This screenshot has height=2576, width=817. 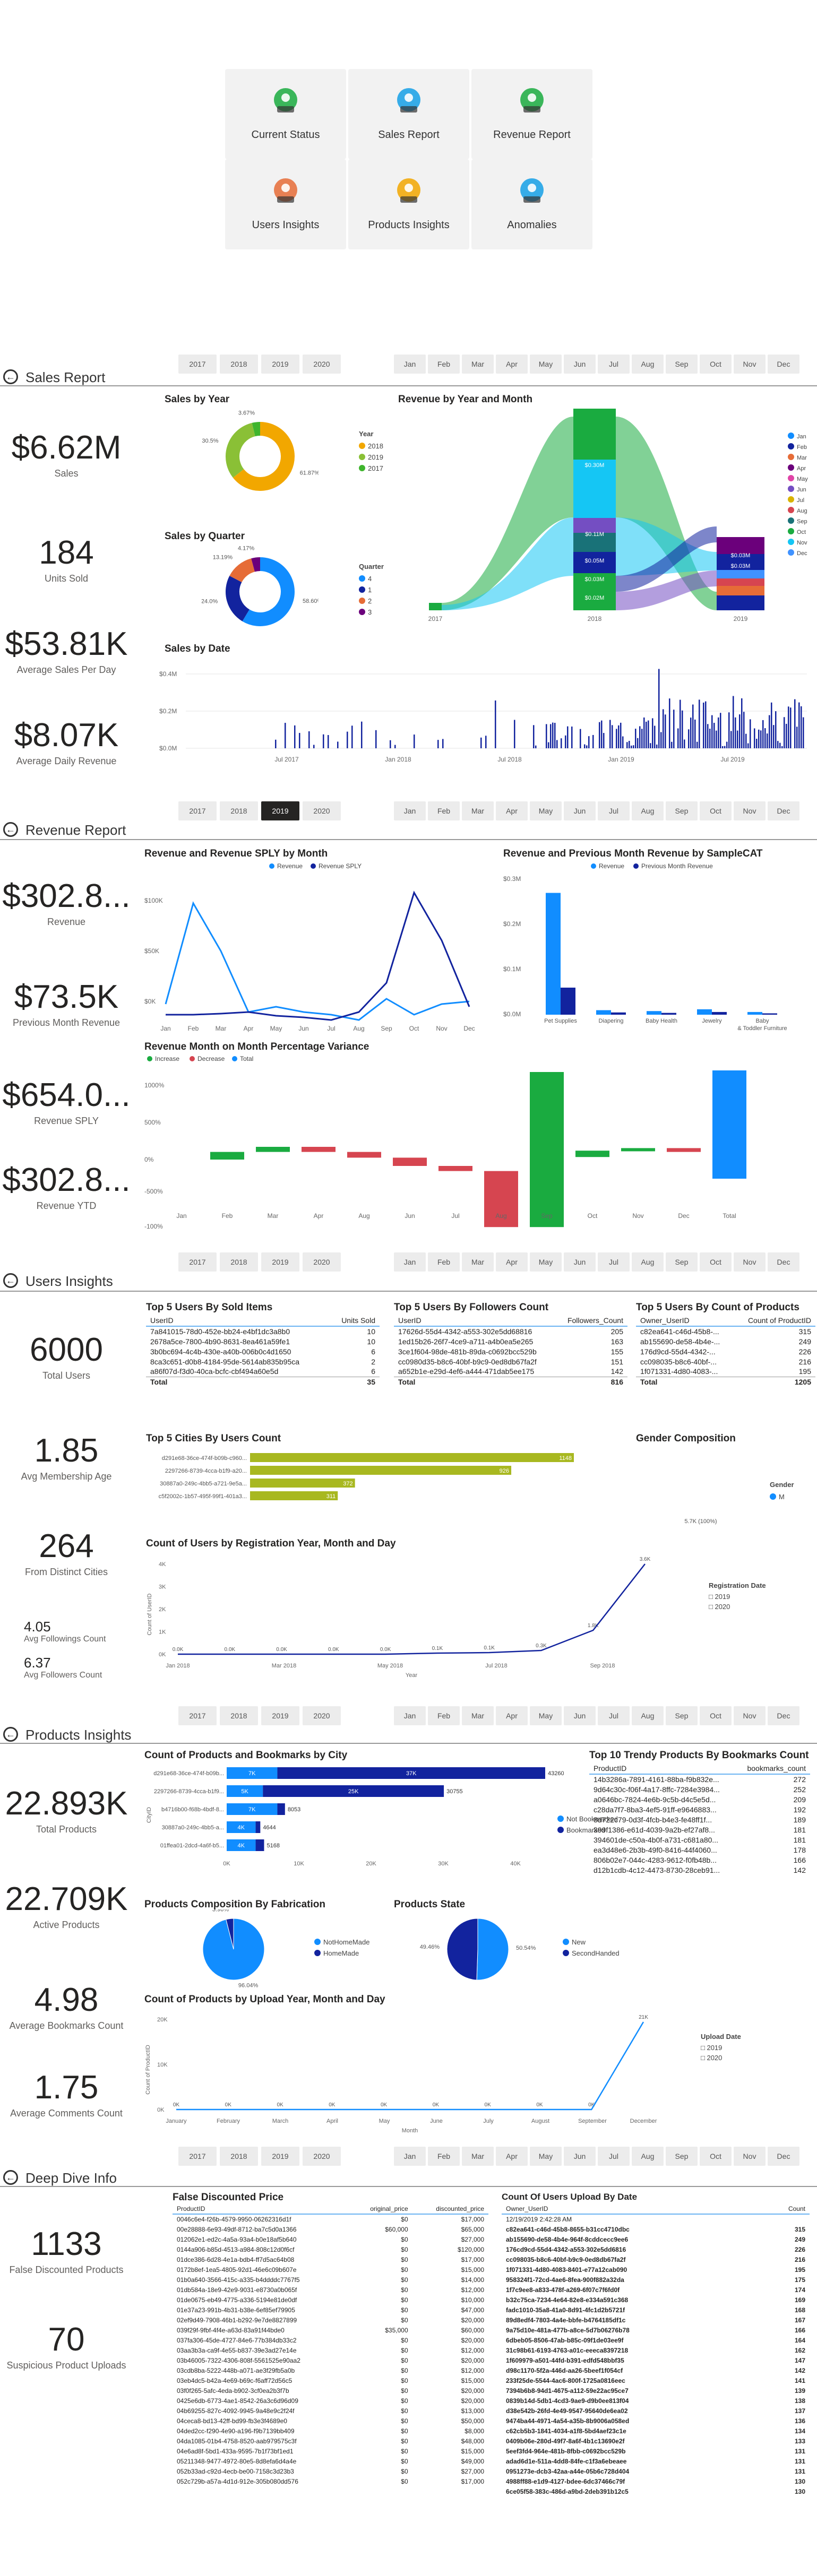 I want to click on date-group-row: 12/19/2019 2:42:28 AM, so click(x=656, y=2219).